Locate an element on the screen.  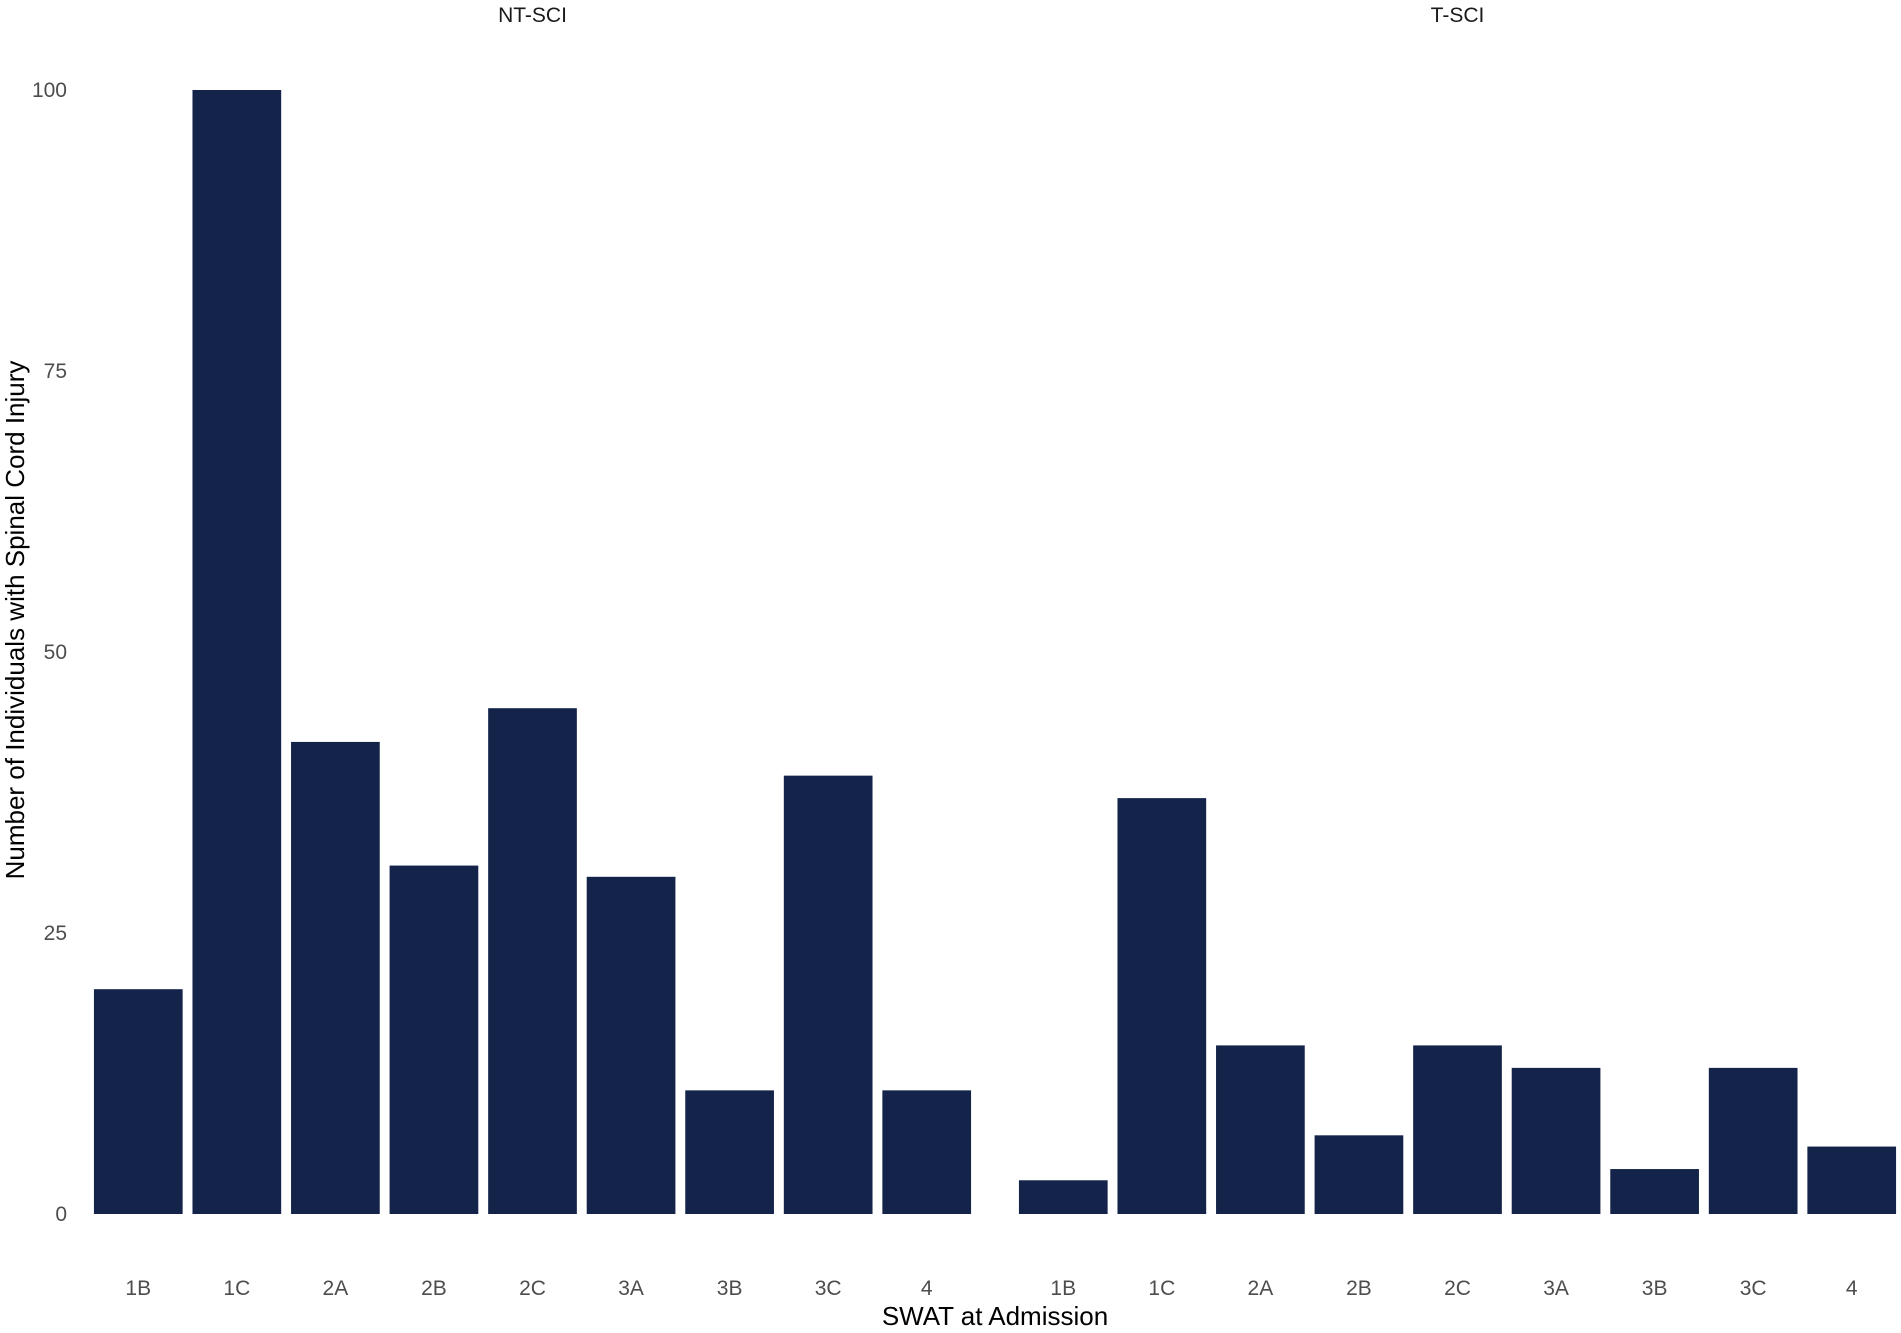
y-axis: 0 25 50 75 100 is located at coordinates (49, 652).